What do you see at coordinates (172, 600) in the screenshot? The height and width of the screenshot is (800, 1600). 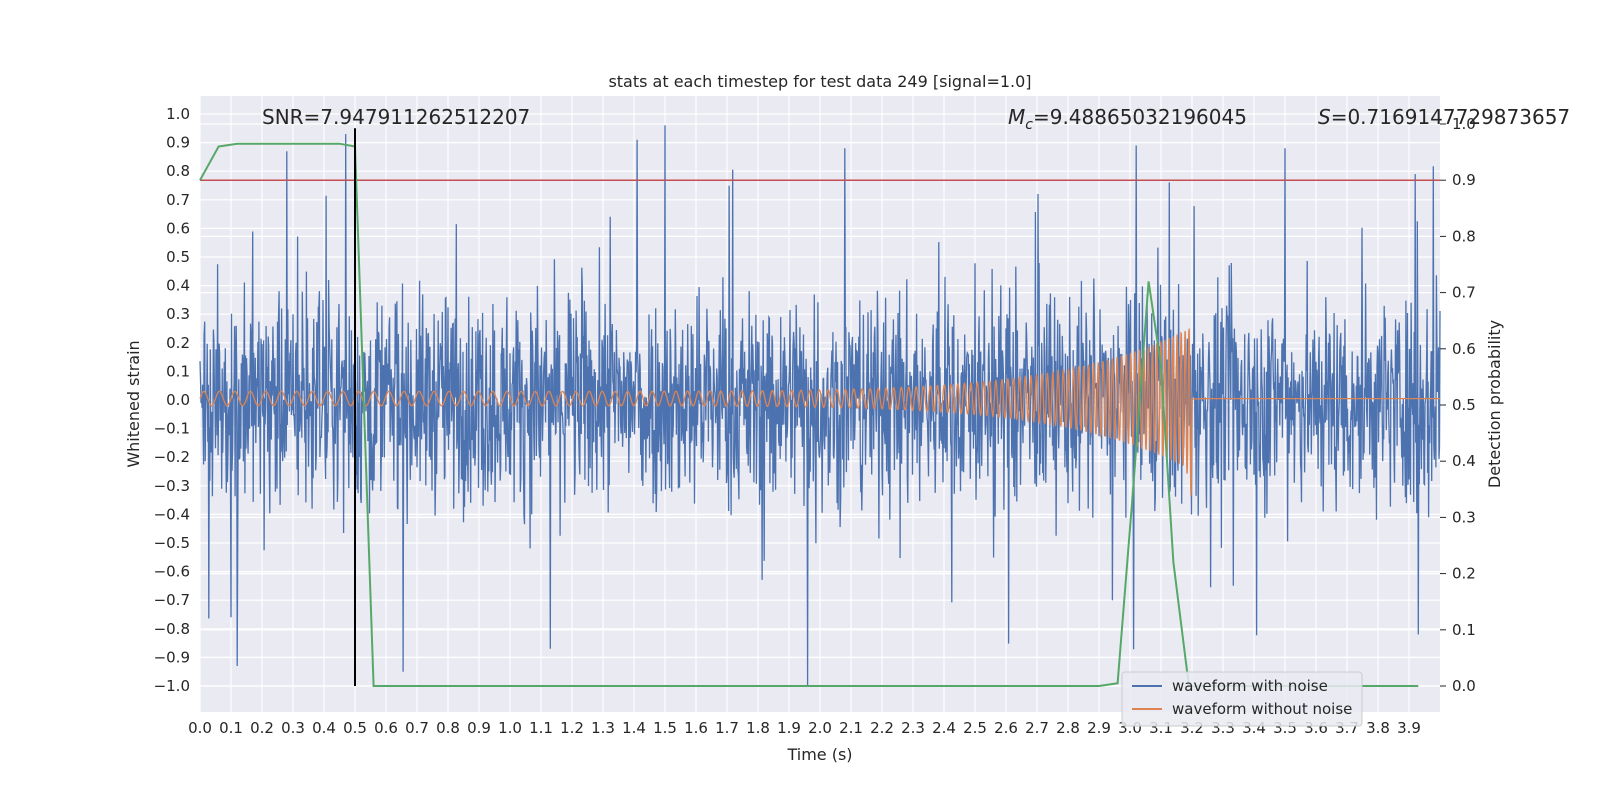 I see `y-tick-label: −0.7` at bounding box center [172, 600].